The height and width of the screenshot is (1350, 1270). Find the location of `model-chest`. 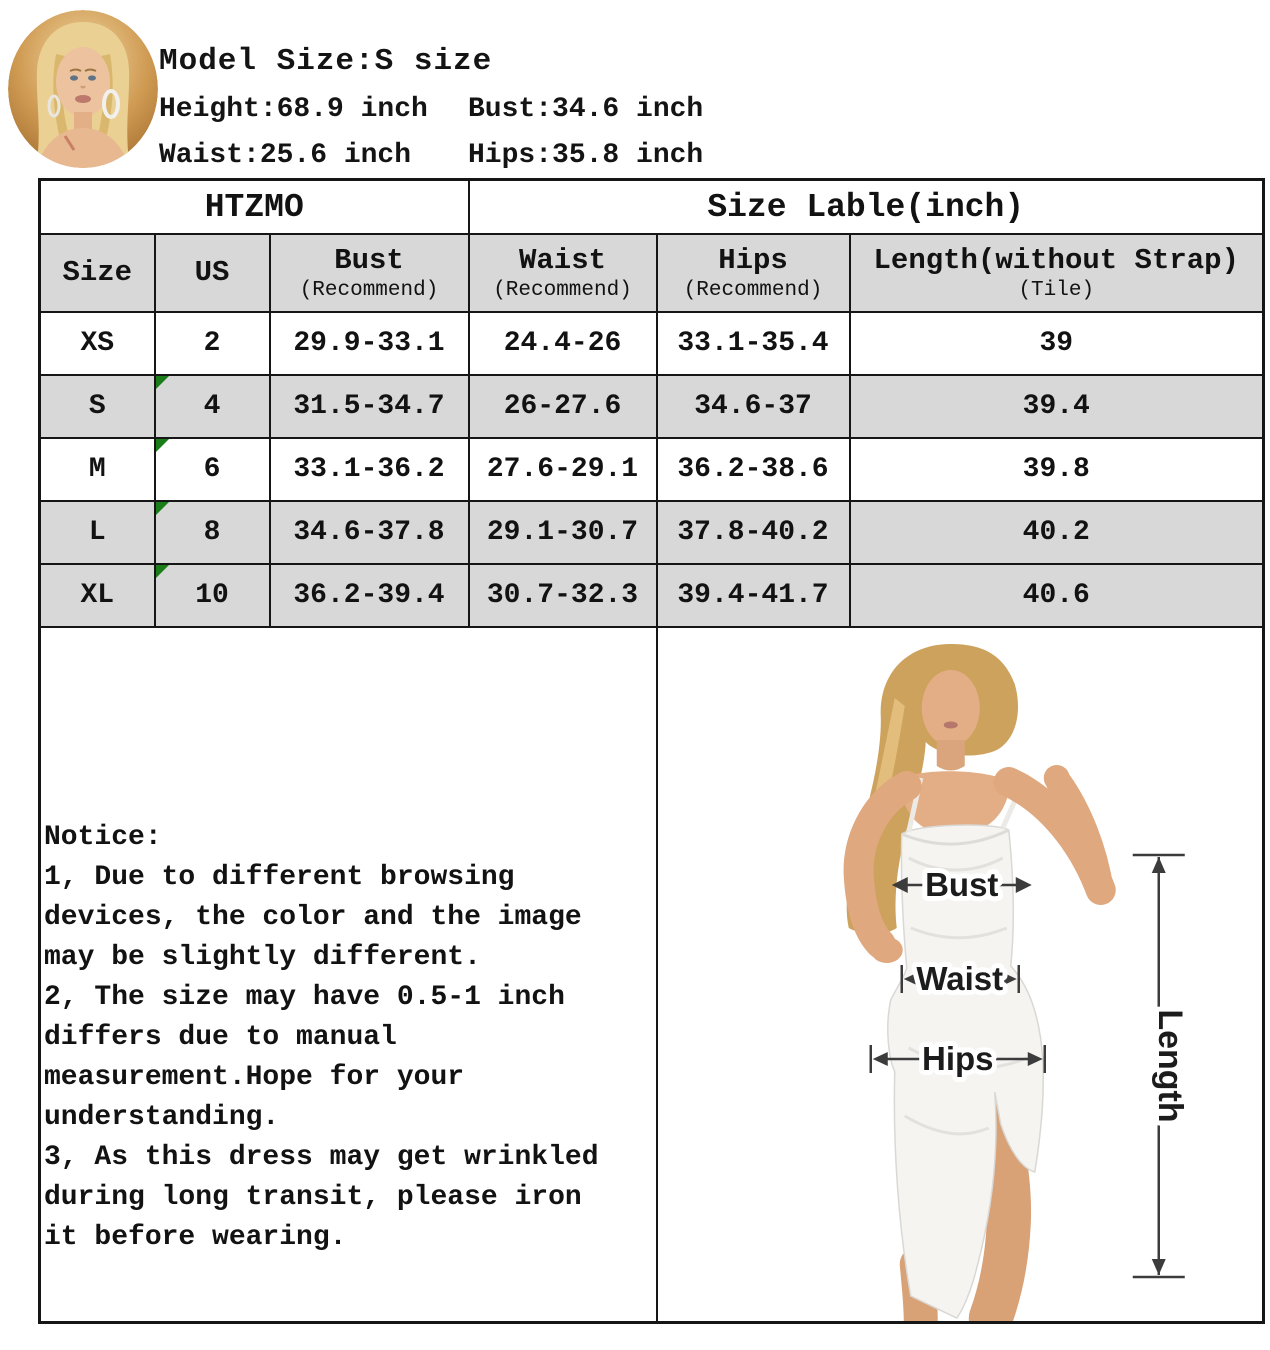

model-chest is located at coordinates (954, 803).